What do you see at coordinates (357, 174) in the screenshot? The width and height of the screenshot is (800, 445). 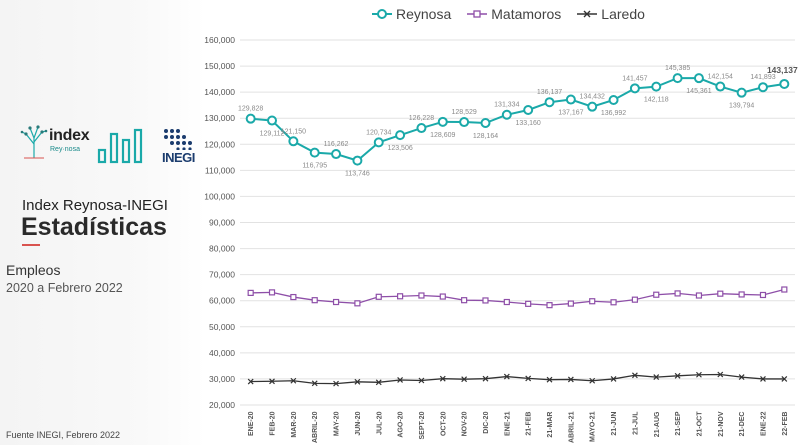 I see `data-label-reynosa: 113,746` at bounding box center [357, 174].